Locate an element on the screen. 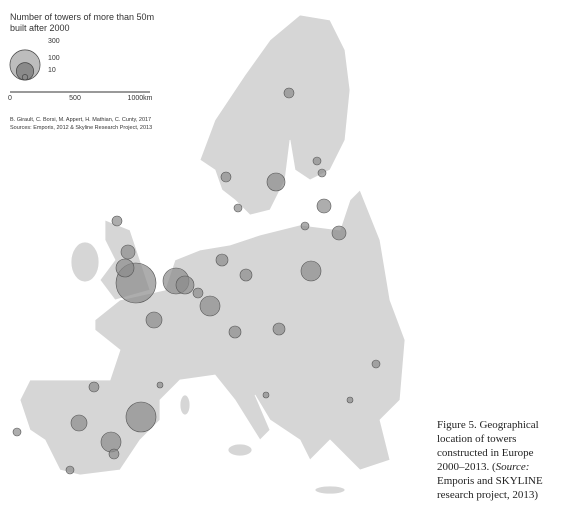  caption-line: Emporis and SKYLINE is located at coordinates (490, 481).